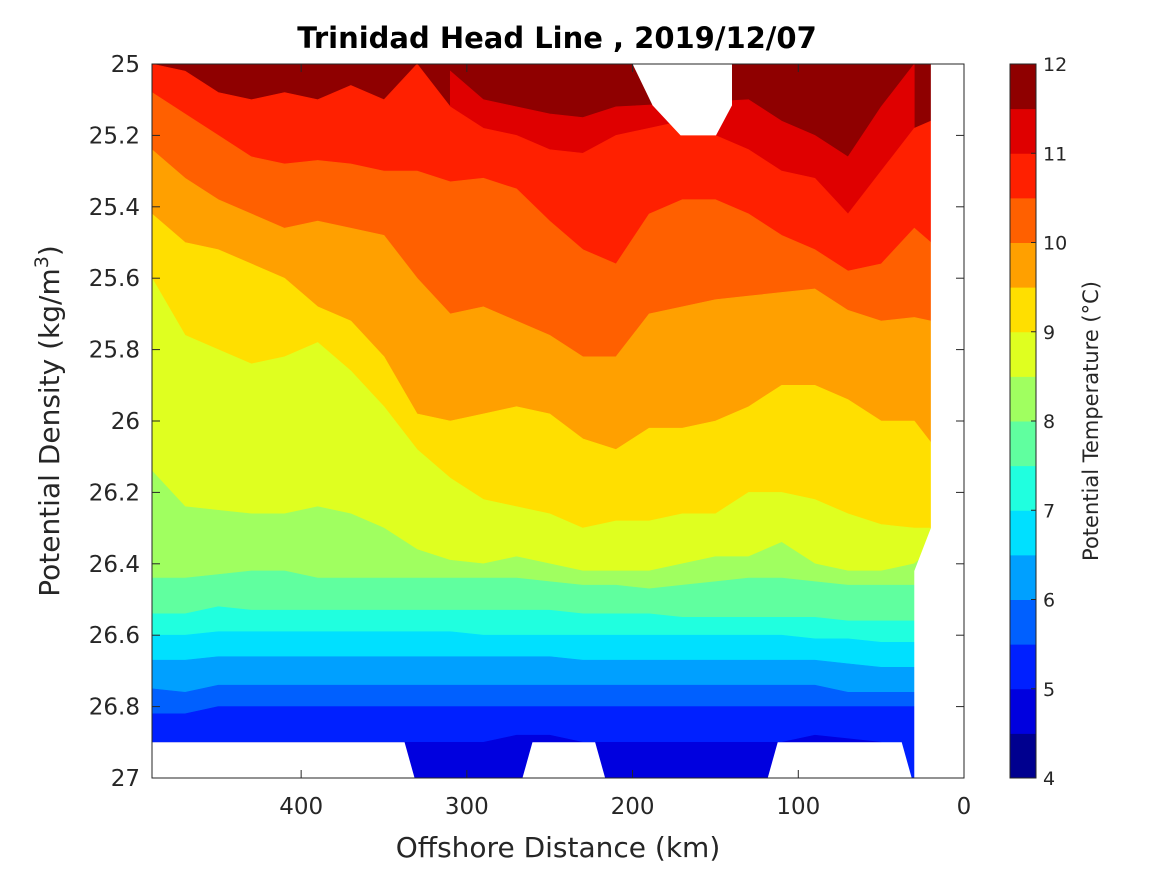 This screenshot has width=1167, height=875. Describe the element at coordinates (1049, 779) in the screenshot. I see `colorbar-tick-label: 4` at that location.